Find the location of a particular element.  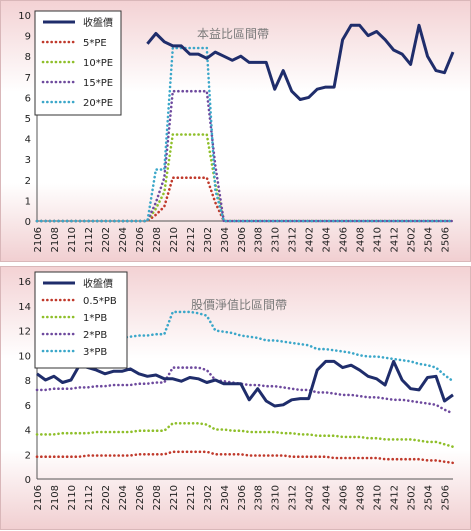

y-tick-label: 3 is located at coordinates (28, 160).